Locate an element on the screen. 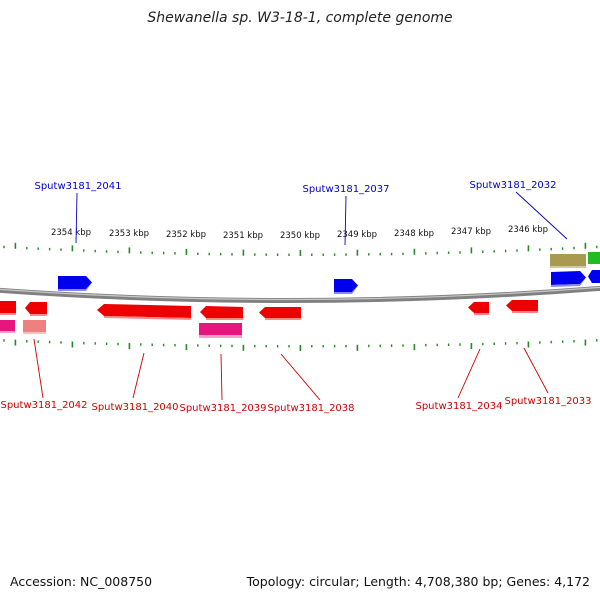 Image resolution: width=600 pixels, height=600 pixels. forward-strand-genes is located at coordinates (329, 273).